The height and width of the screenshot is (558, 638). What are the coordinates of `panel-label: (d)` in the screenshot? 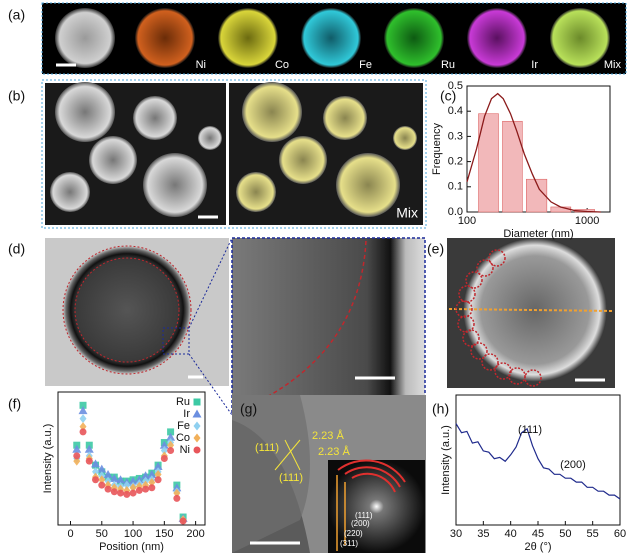 It's located at (16, 249).